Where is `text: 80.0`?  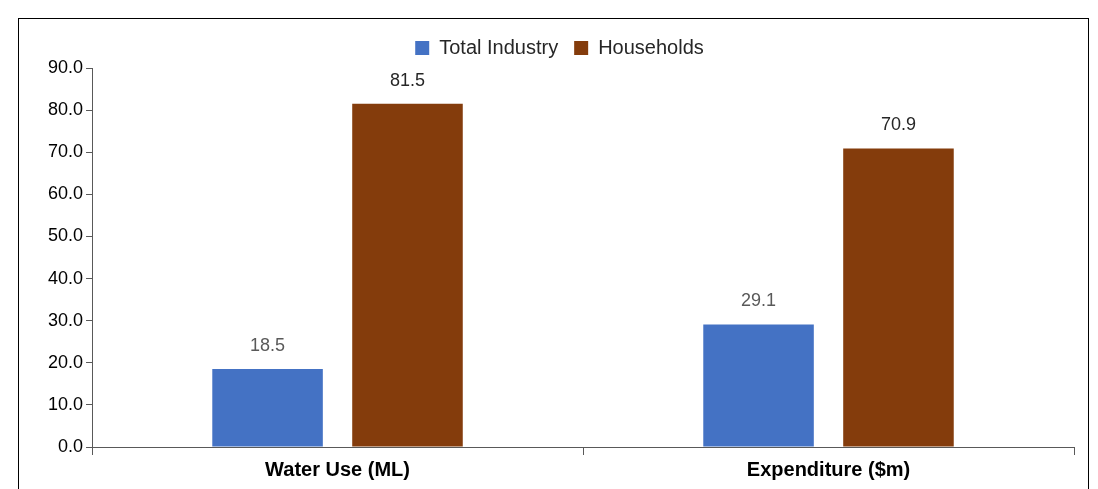
text: 80.0 is located at coordinates (65, 109).